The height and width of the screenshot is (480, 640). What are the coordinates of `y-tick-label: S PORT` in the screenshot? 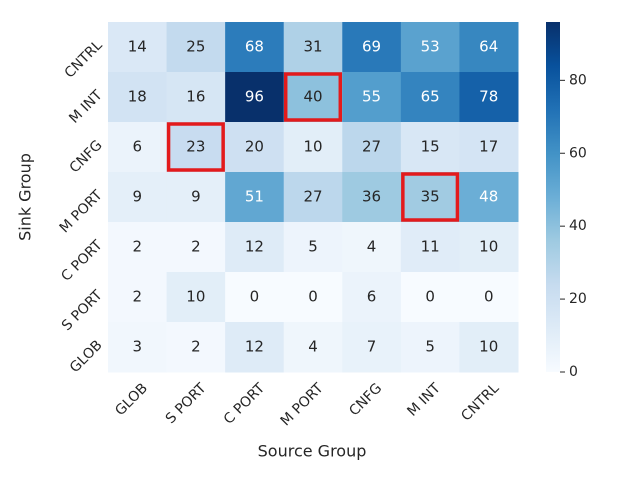 It's located at (82, 310).